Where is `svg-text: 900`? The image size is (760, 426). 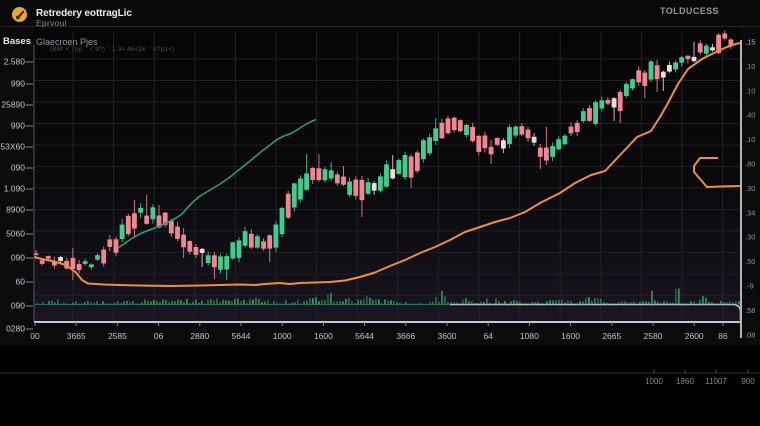 svg-text: 900 is located at coordinates (748, 381).